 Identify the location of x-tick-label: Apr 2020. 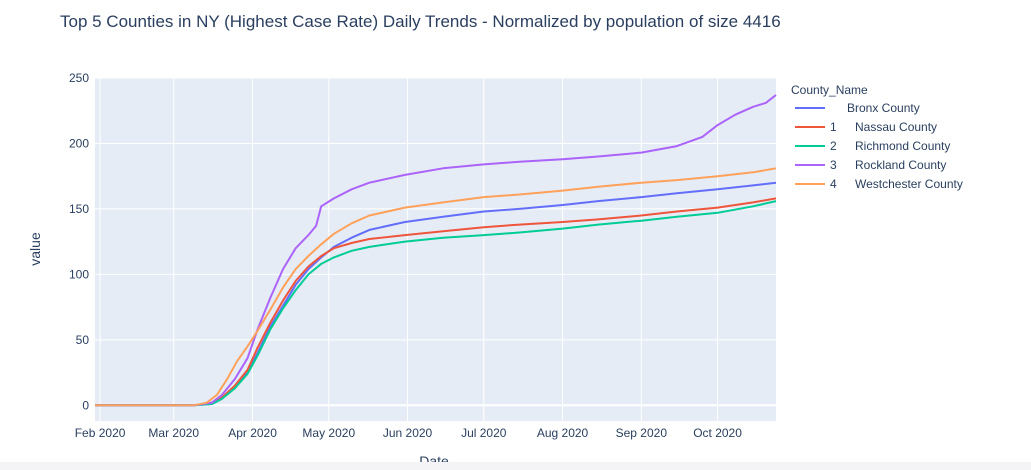
(252, 433).